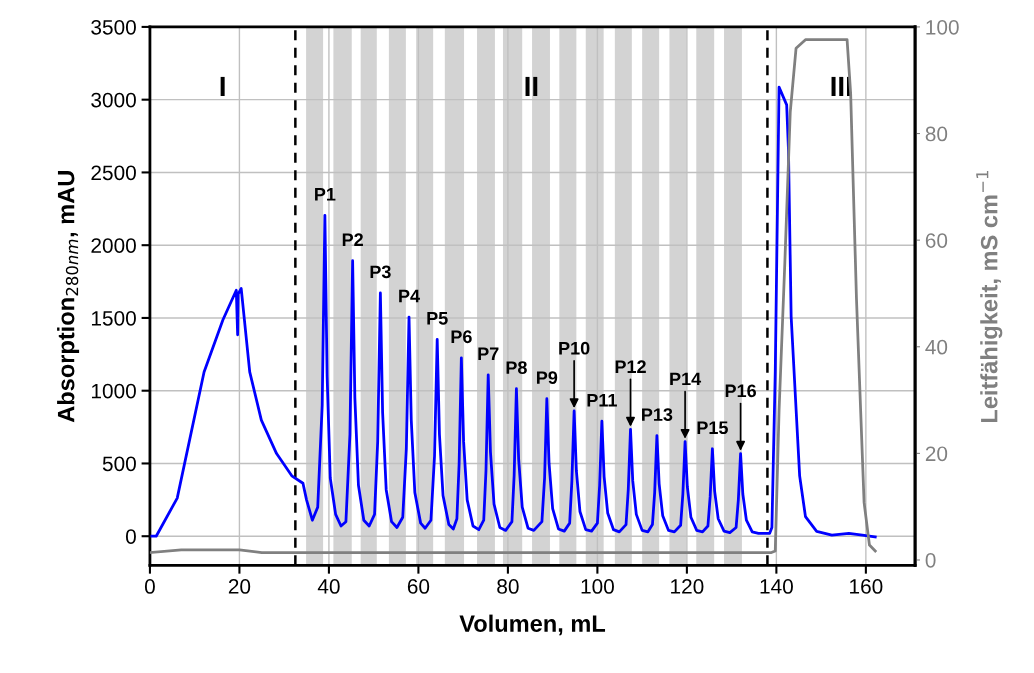 The image size is (1034, 673). I want to click on annotation: P4, so click(409, 296).